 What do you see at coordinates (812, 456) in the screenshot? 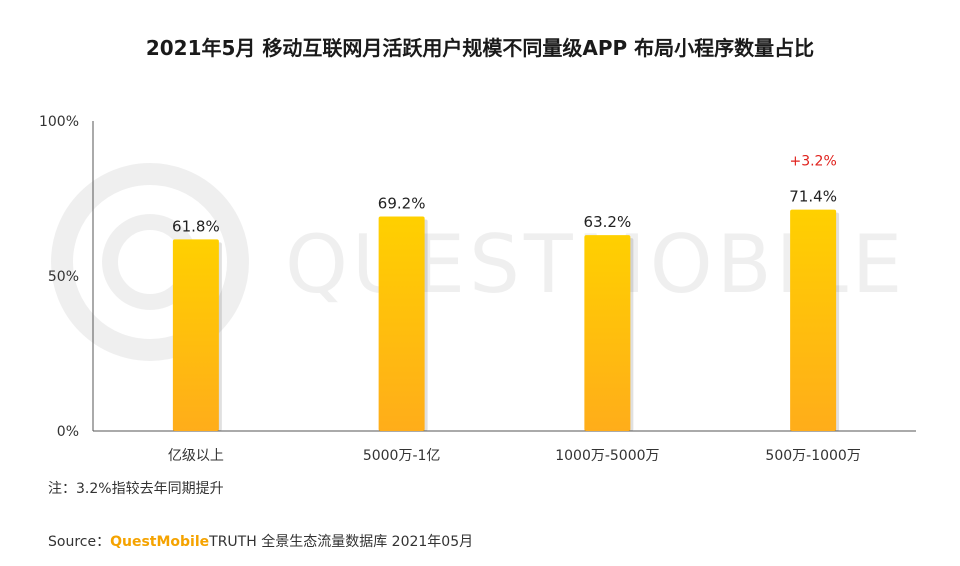
I see `x-category-label: 500万-1000万` at bounding box center [812, 456].